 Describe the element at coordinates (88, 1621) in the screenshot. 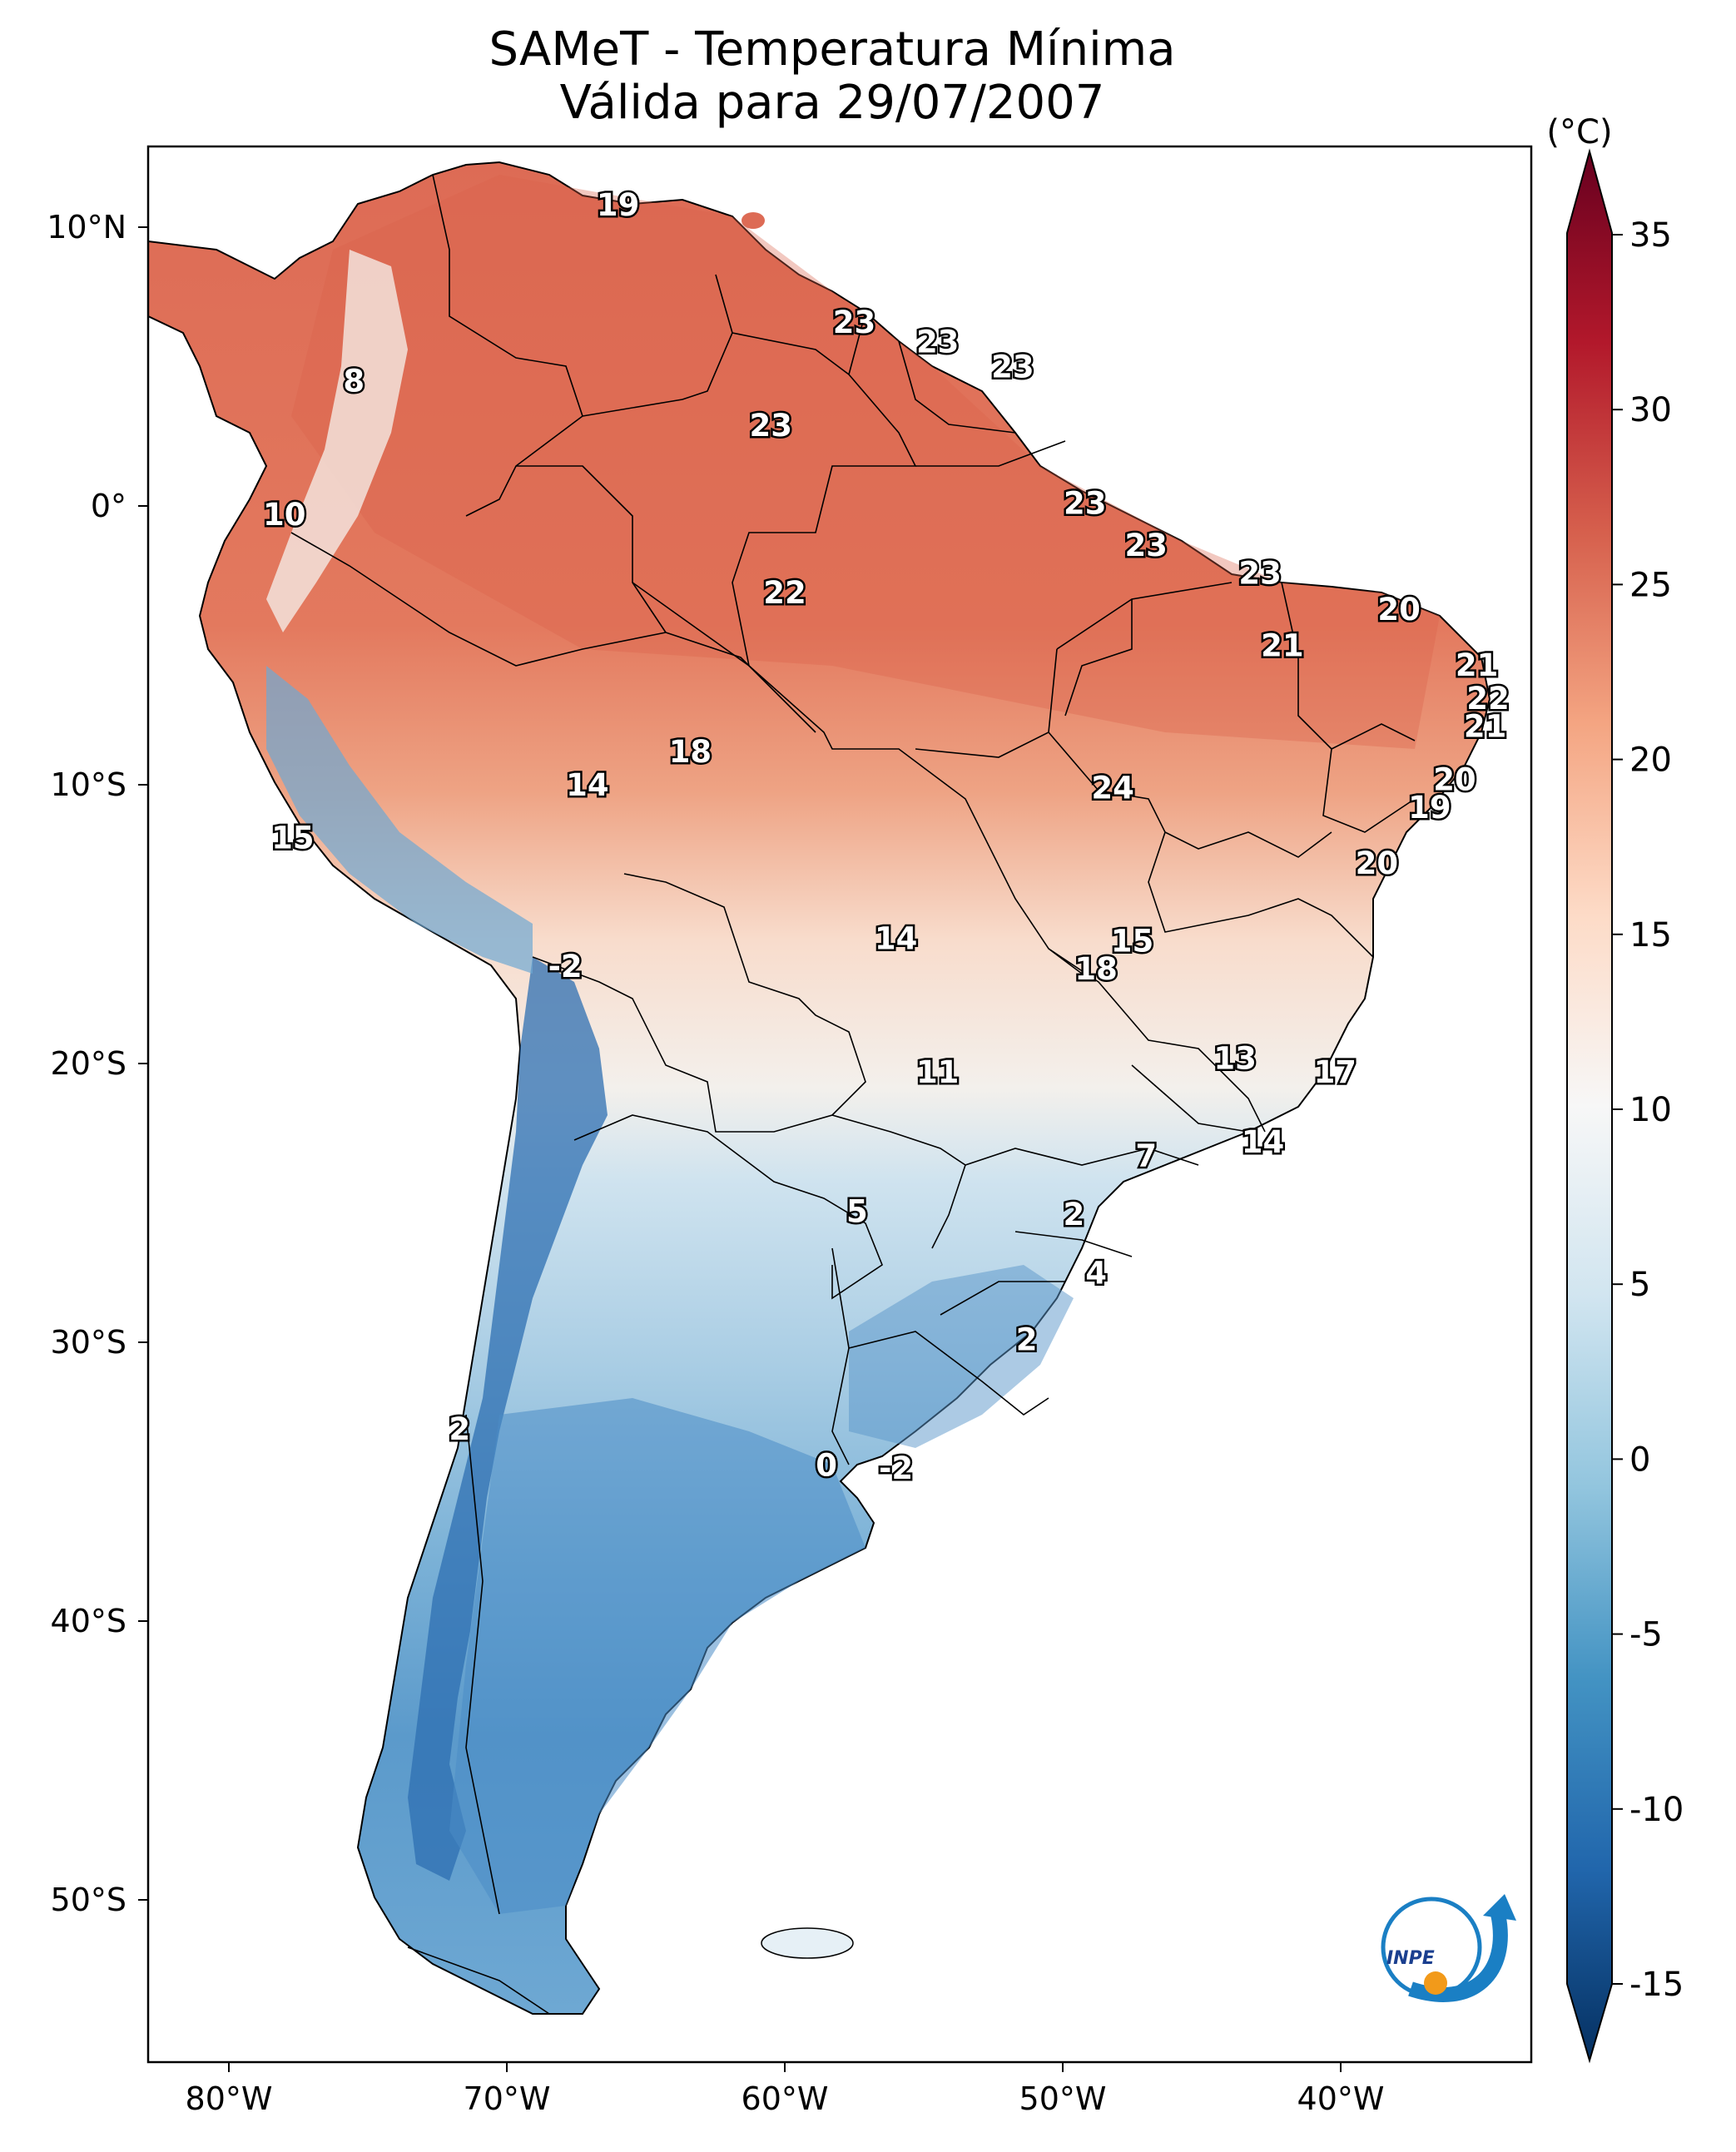

I see `lat-tick-label: 40°S` at that location.